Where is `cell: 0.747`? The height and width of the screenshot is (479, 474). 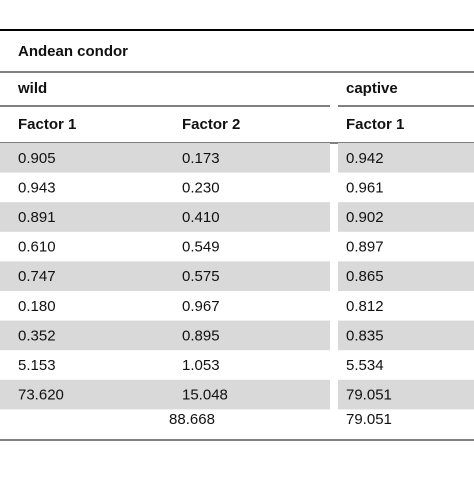
cell: 0.747 is located at coordinates (37, 276).